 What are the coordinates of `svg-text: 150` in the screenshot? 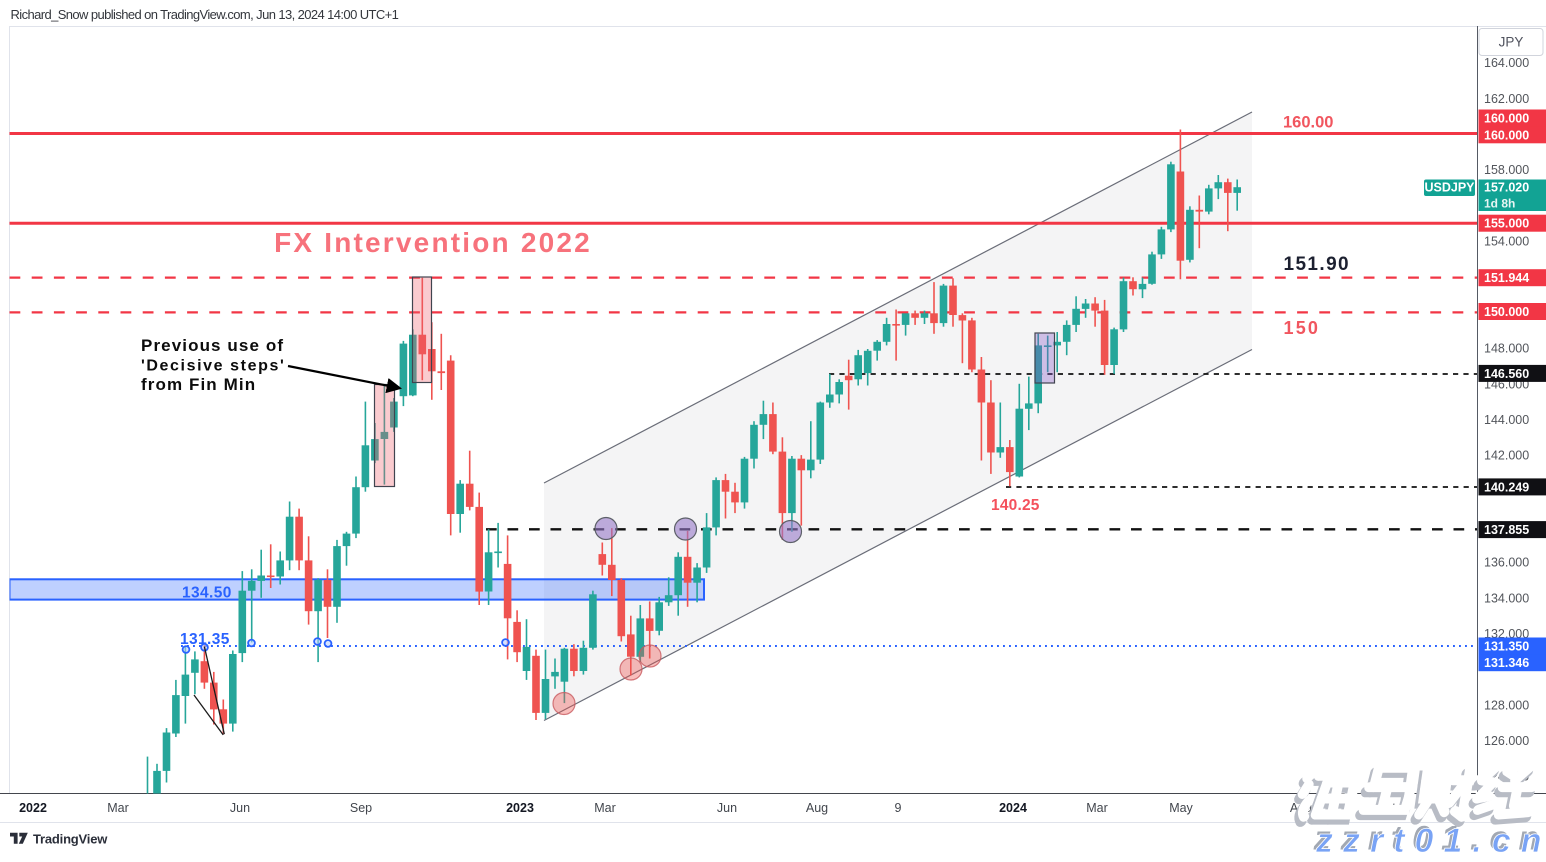 It's located at (1302, 328).